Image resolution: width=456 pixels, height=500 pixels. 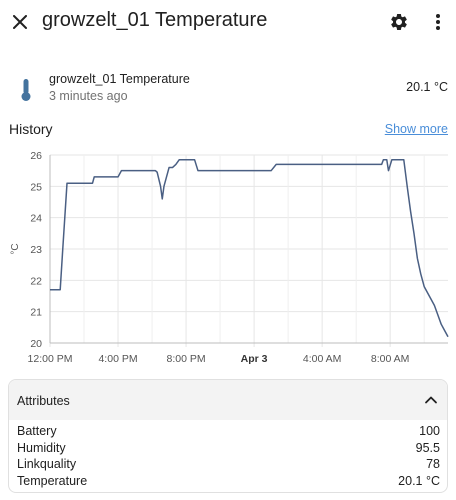 What do you see at coordinates (50, 359) in the screenshot?
I see `x-tick-label: 12:00 PM` at bounding box center [50, 359].